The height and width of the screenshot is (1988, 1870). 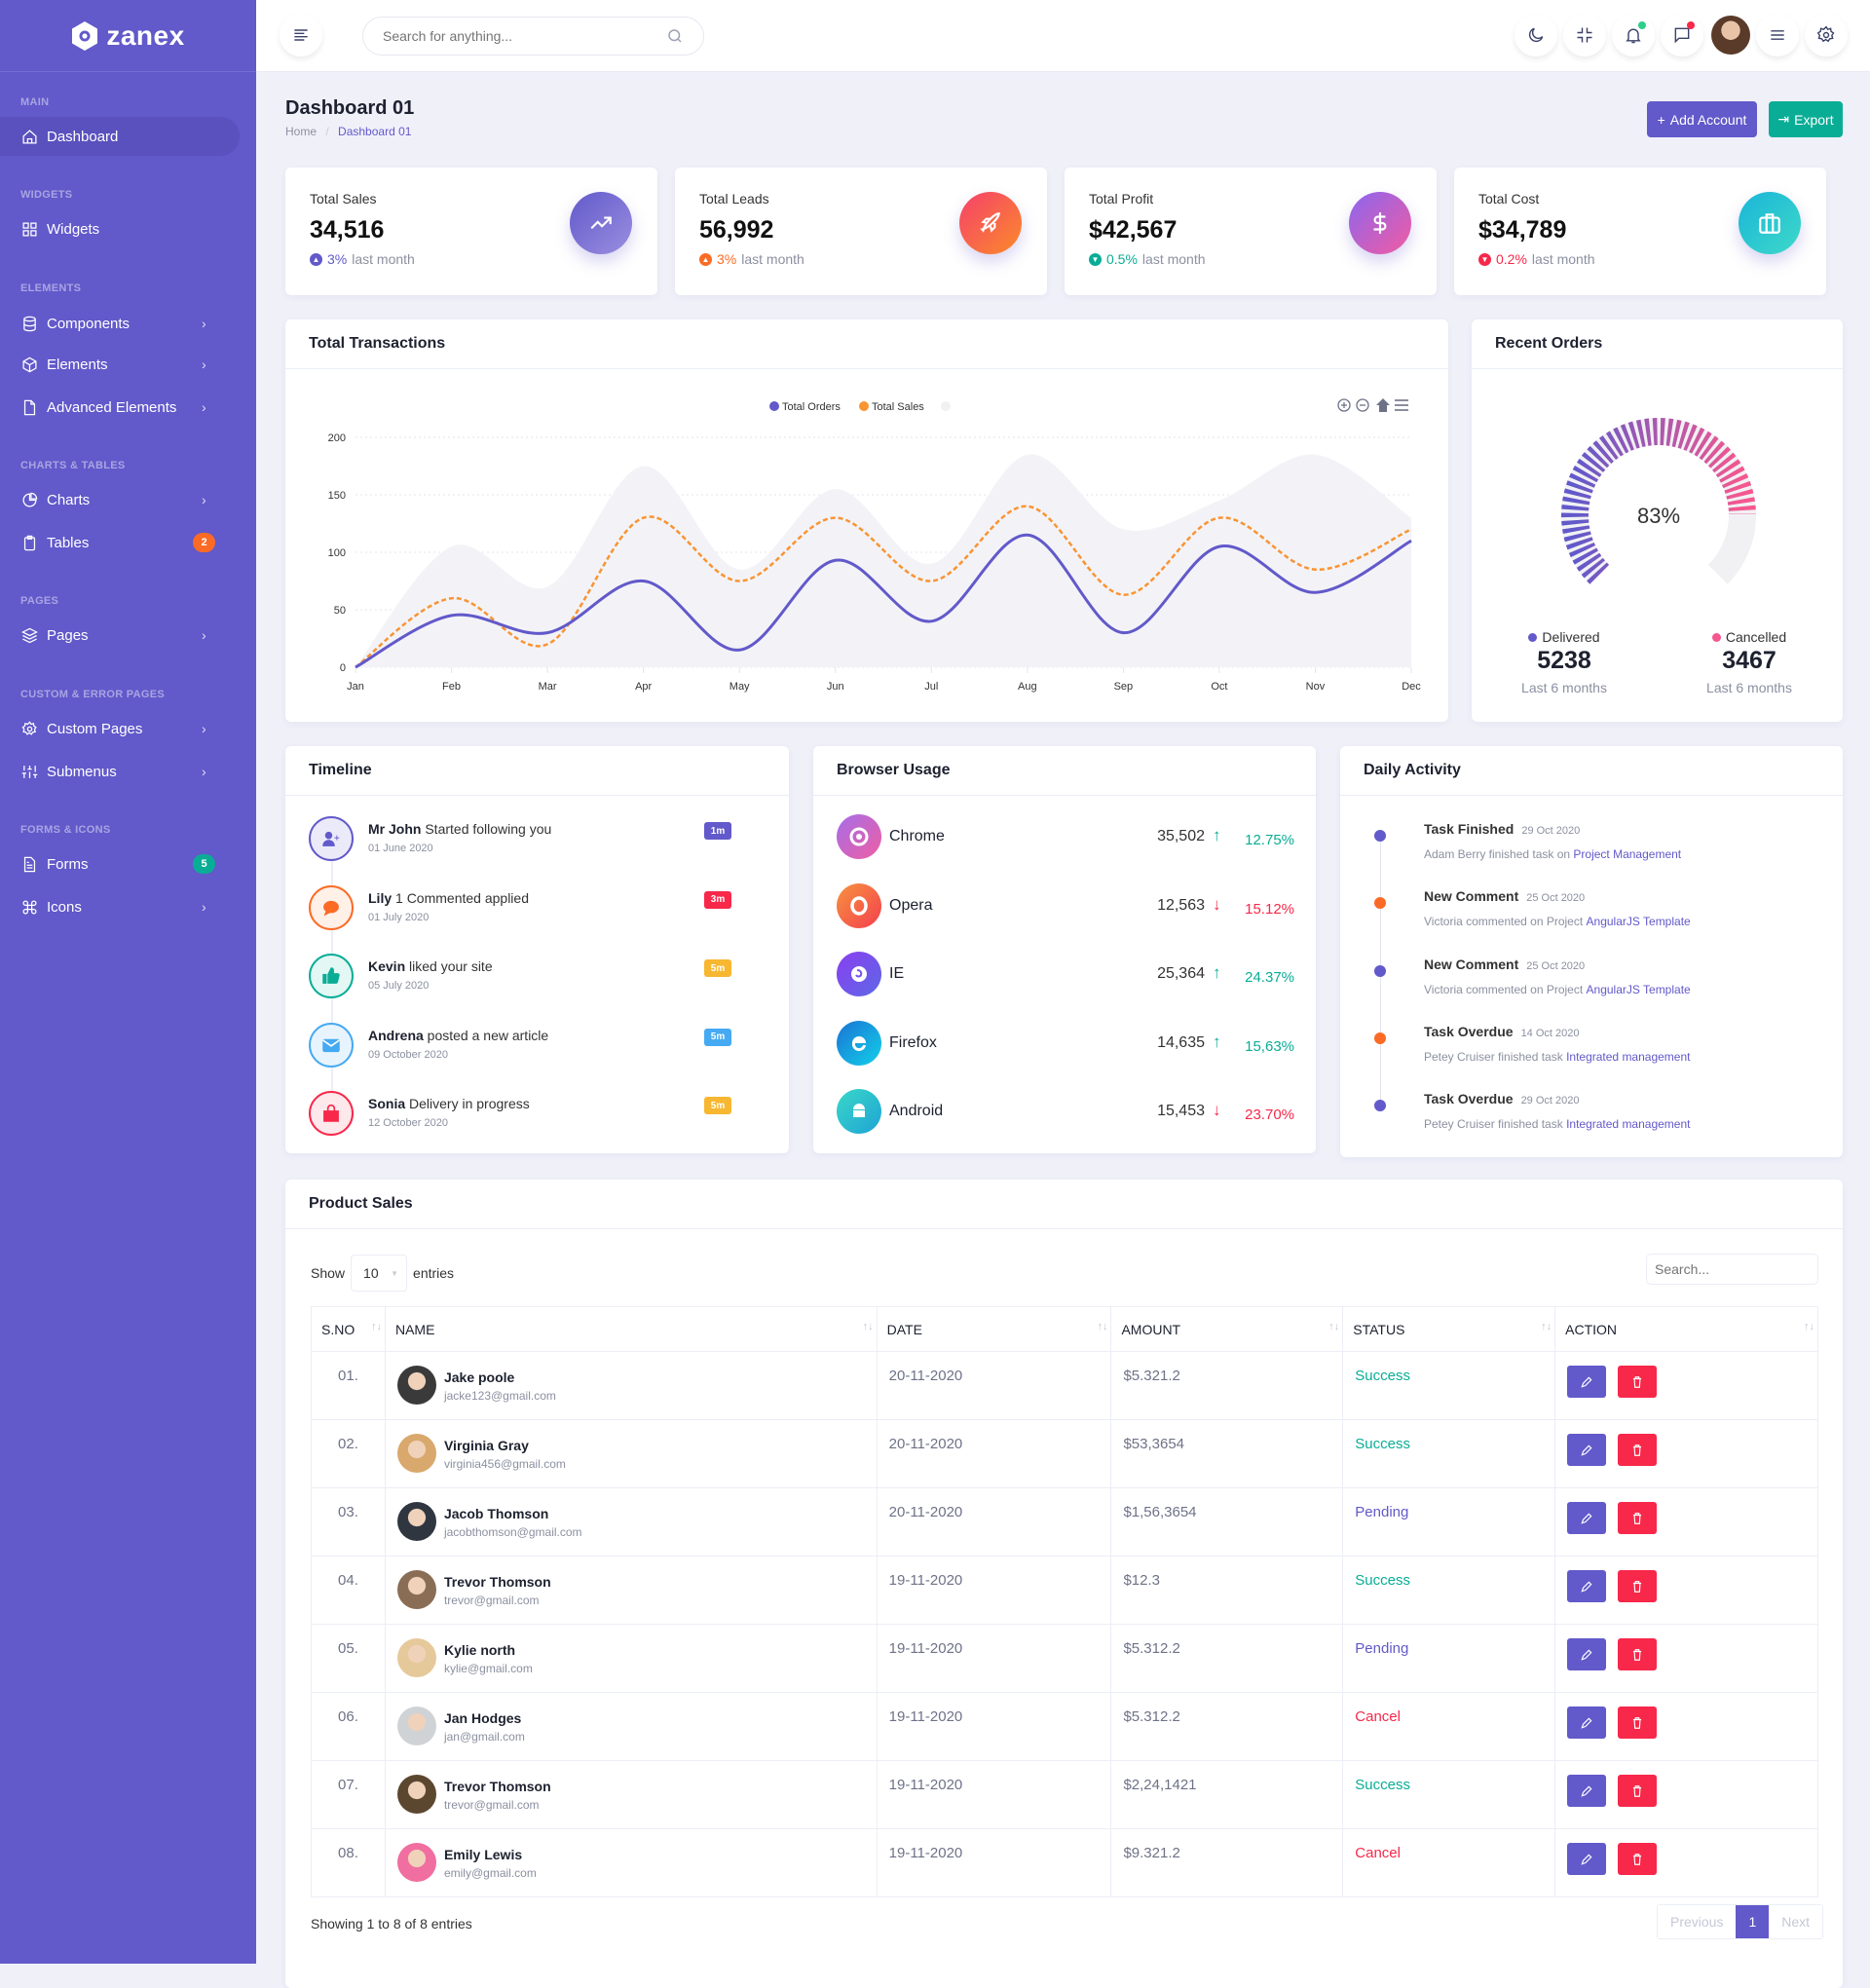 What do you see at coordinates (416, 1862) in the screenshot?
I see `avatar` at bounding box center [416, 1862].